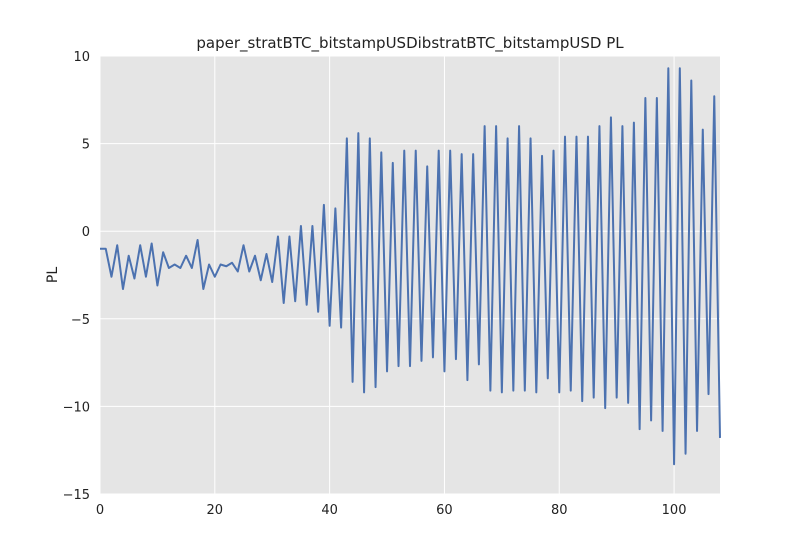 Image resolution: width=800 pixels, height=550 pixels. Describe the element at coordinates (86, 145) in the screenshot. I see `y-tick-label: 5` at that location.